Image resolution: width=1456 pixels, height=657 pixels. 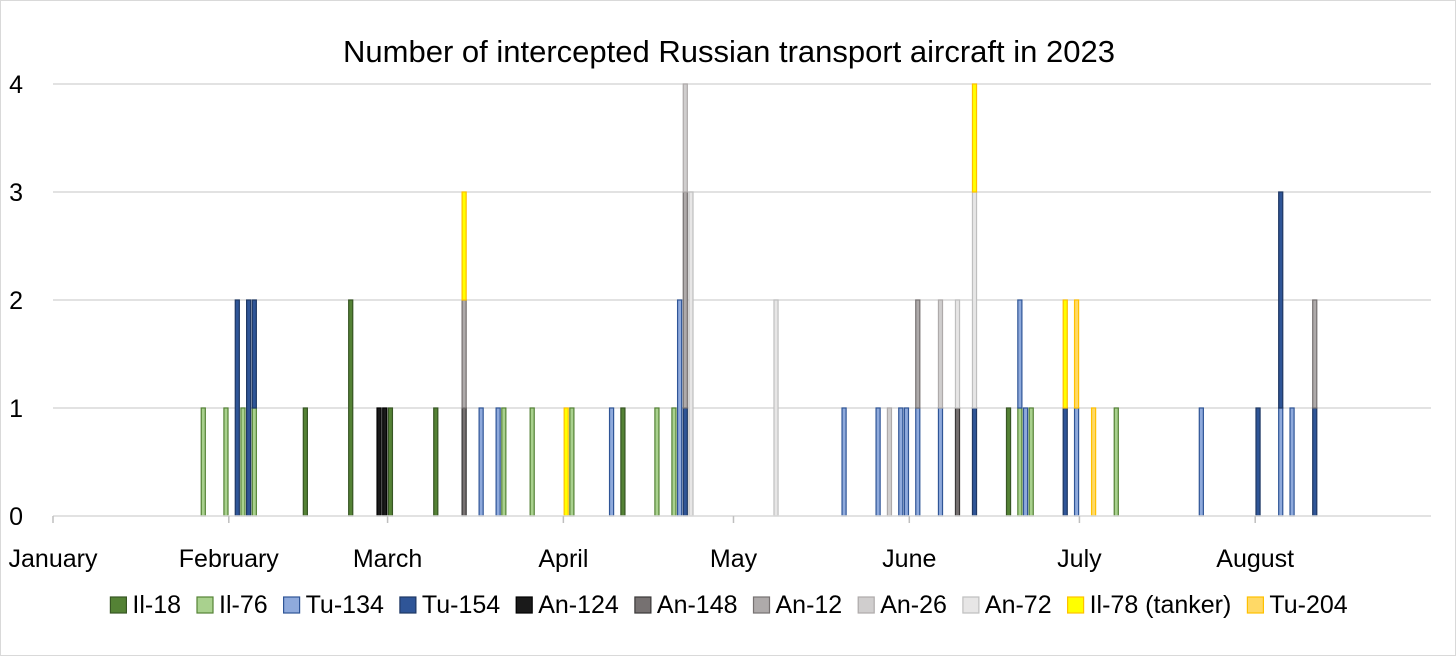 I want to click on legend-label: An-124, so click(x=578, y=605).